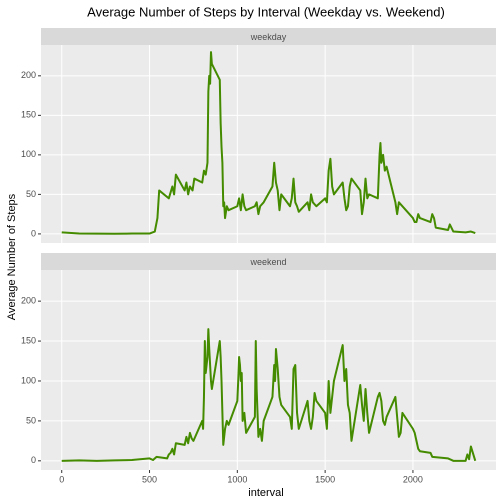 This screenshot has height=504, width=504. Describe the element at coordinates (265, 493) in the screenshot. I see `x-axis-label: interval` at that location.